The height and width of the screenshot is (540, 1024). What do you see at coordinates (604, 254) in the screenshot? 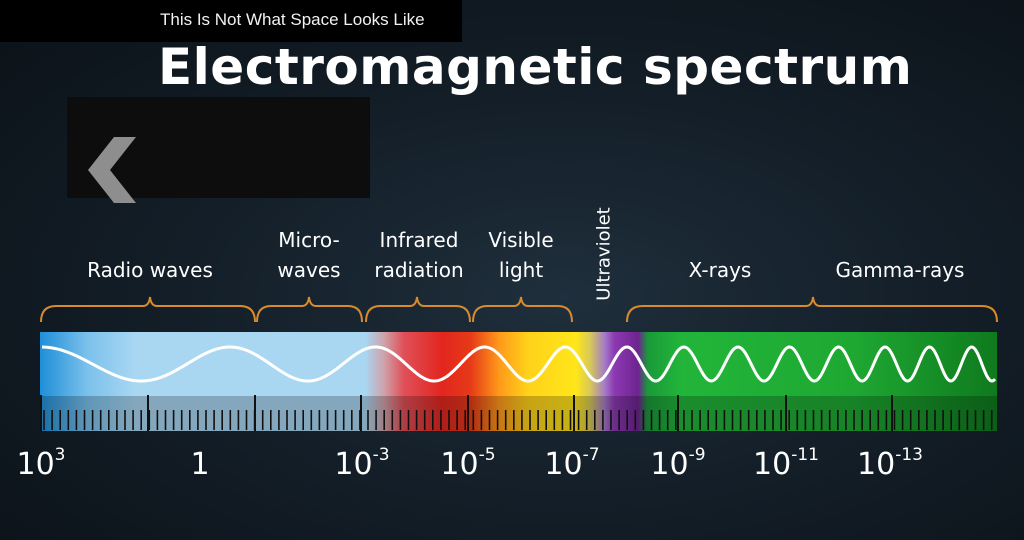
I see `band-label-ultraviolet: Ultraviolet` at bounding box center [604, 254].